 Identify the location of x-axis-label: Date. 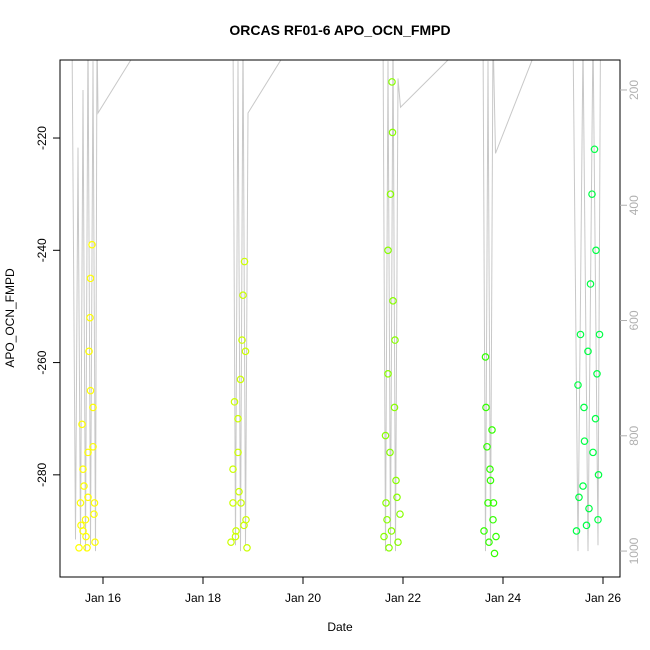
(340, 627).